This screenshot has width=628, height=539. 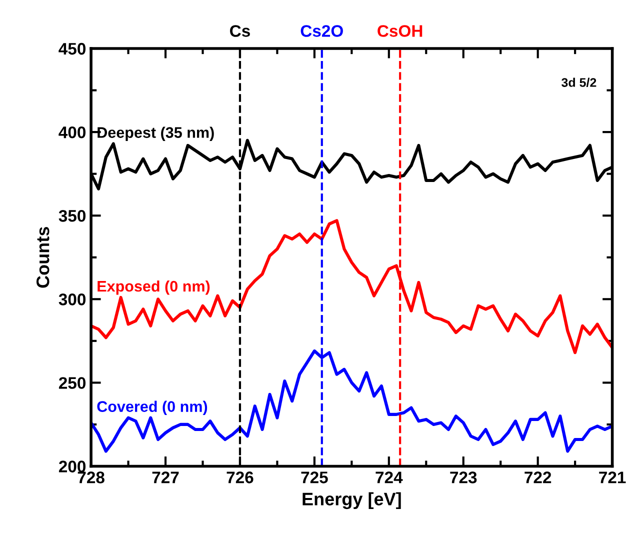 What do you see at coordinates (72, 466) in the screenshot?
I see `y-tick-label: 200` at bounding box center [72, 466].